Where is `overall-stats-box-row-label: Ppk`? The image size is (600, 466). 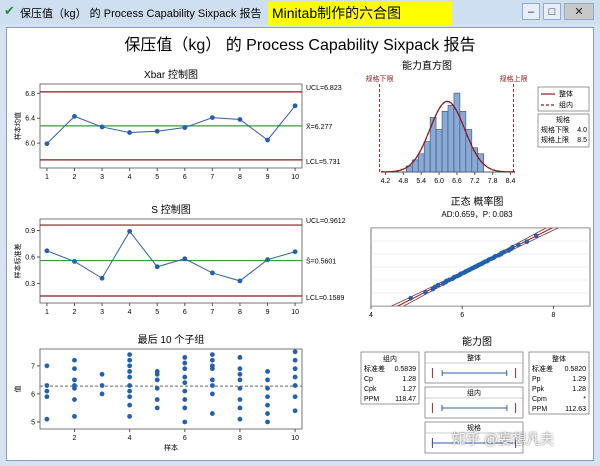
overall-stats-box-row-label: Ppk is located at coordinates (538, 389).